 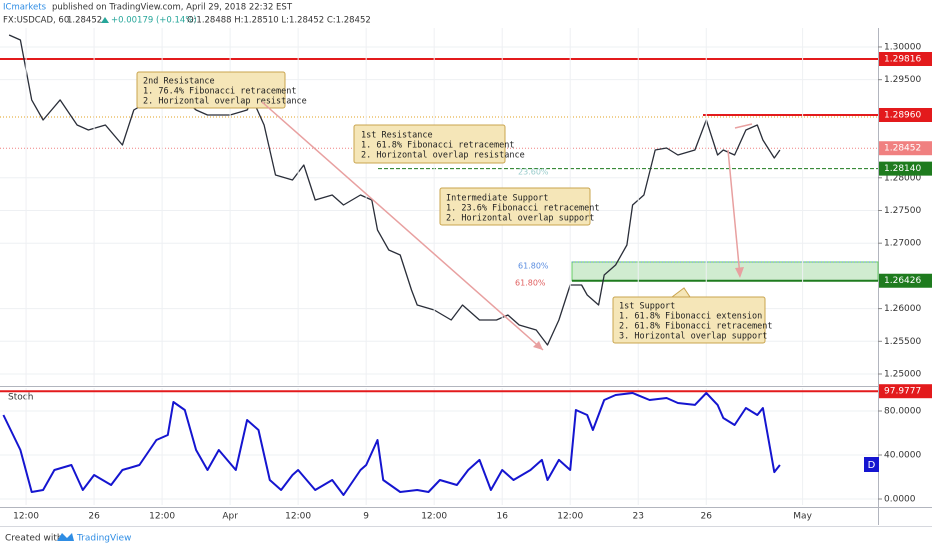 I want to click on level-label: 1.28960, so click(x=902, y=115).